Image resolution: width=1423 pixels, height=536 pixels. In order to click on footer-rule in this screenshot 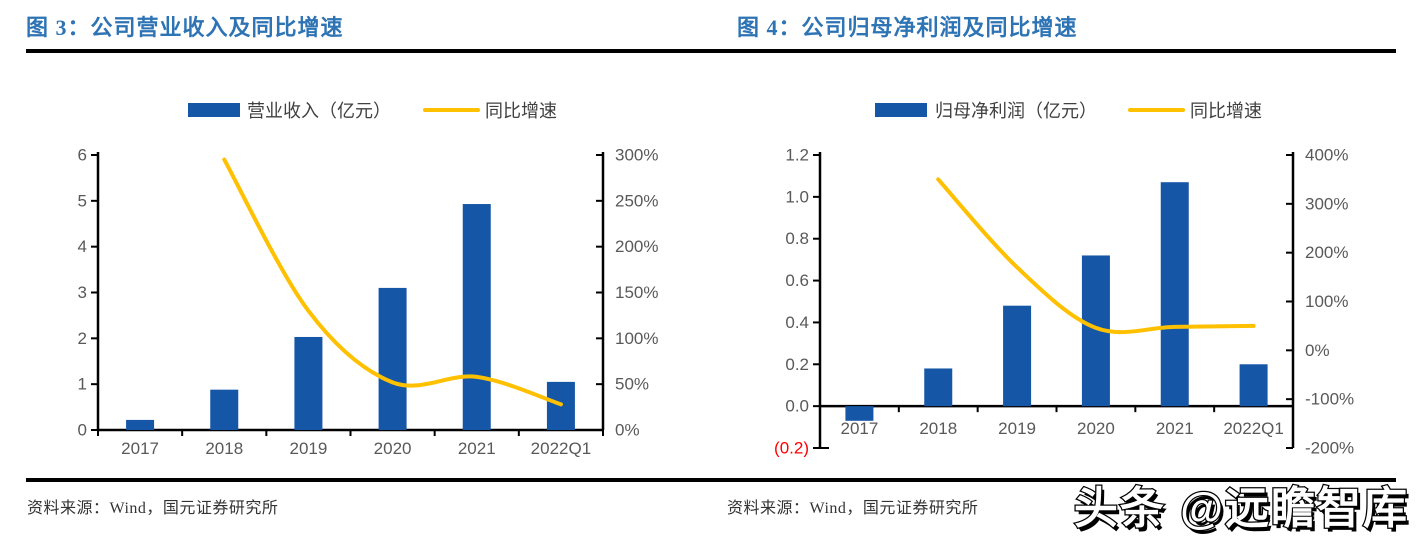, I will do `click(711, 480)`.